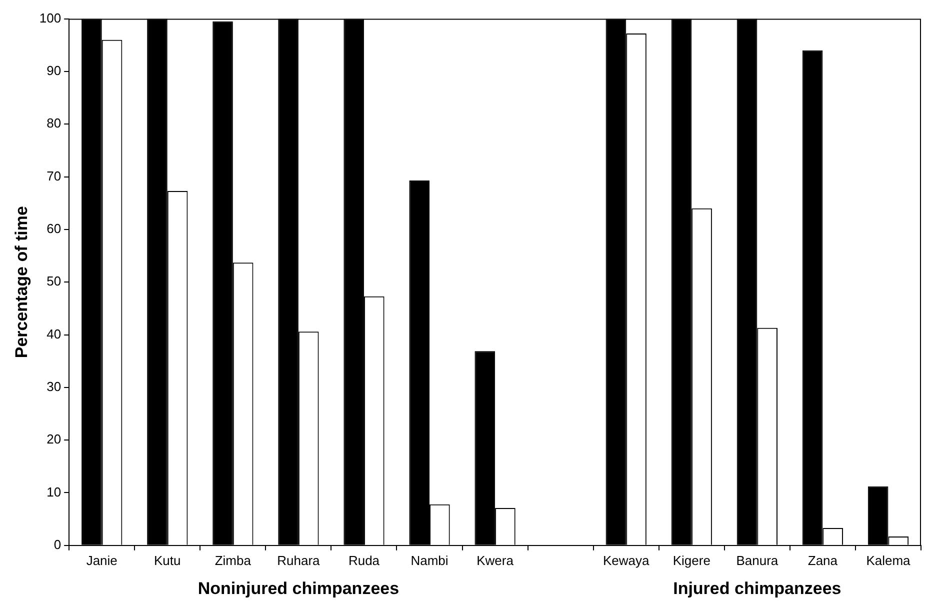 This screenshot has height=608, width=931. Describe the element at coordinates (299, 560) in the screenshot. I see `x-tick-label: Ruhara` at that location.